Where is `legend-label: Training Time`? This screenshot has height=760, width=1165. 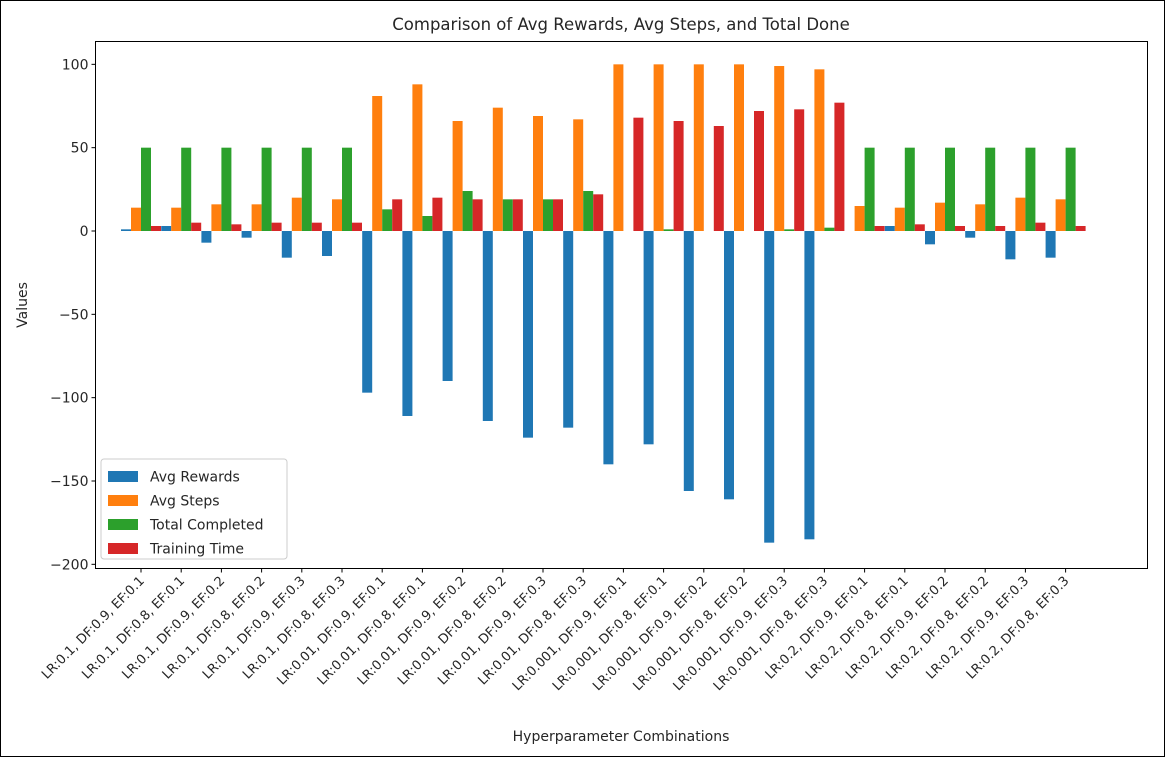 legend-label: Training Time is located at coordinates (196, 550).